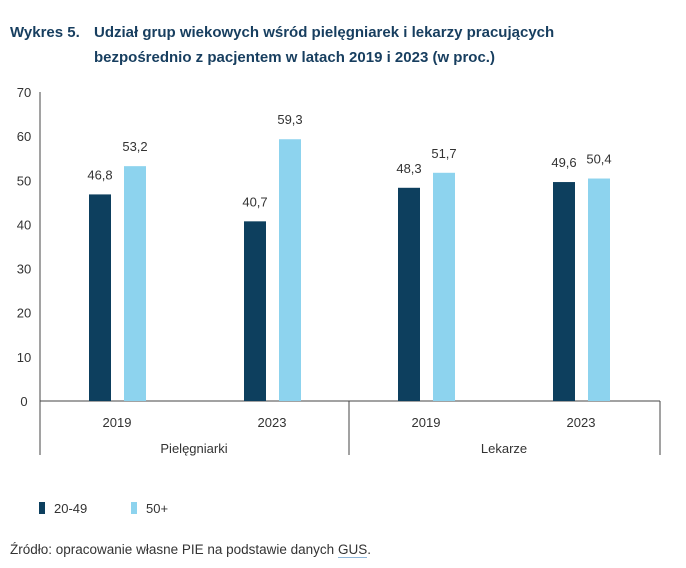  Describe the element at coordinates (24, 180) in the screenshot. I see `y-tick-label: 50` at that location.